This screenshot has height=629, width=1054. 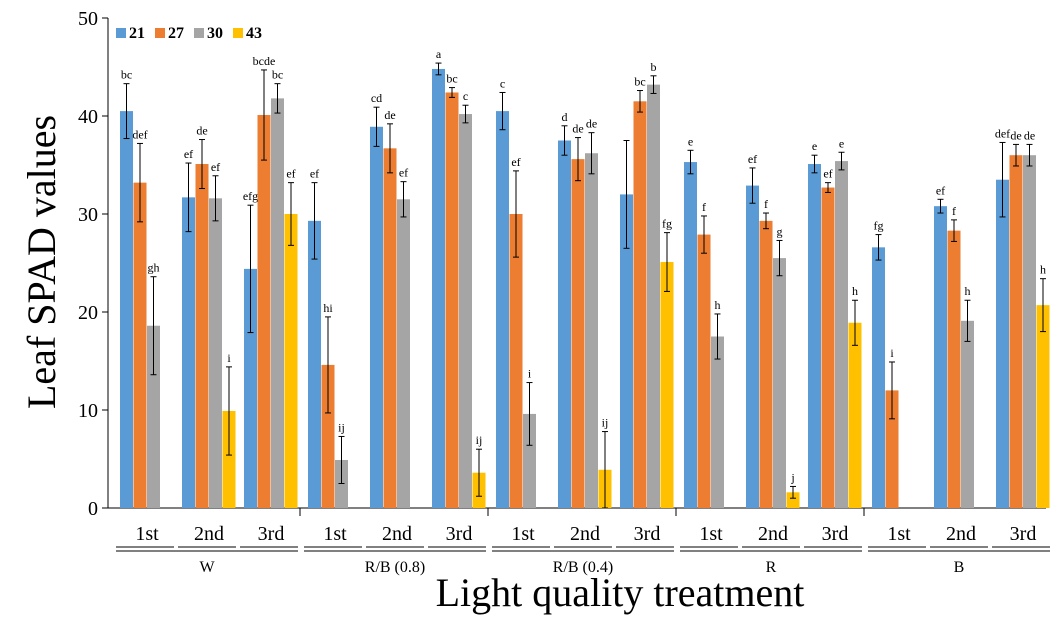 I want to click on x-axis-label: Light quality treatment, so click(x=620, y=592).